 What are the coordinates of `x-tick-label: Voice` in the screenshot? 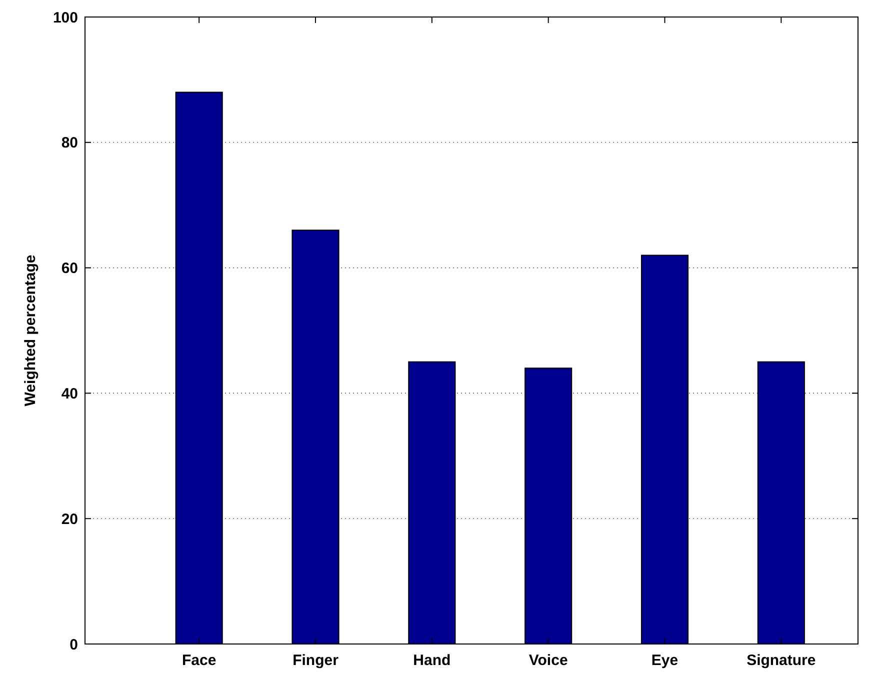 It's located at (548, 660).